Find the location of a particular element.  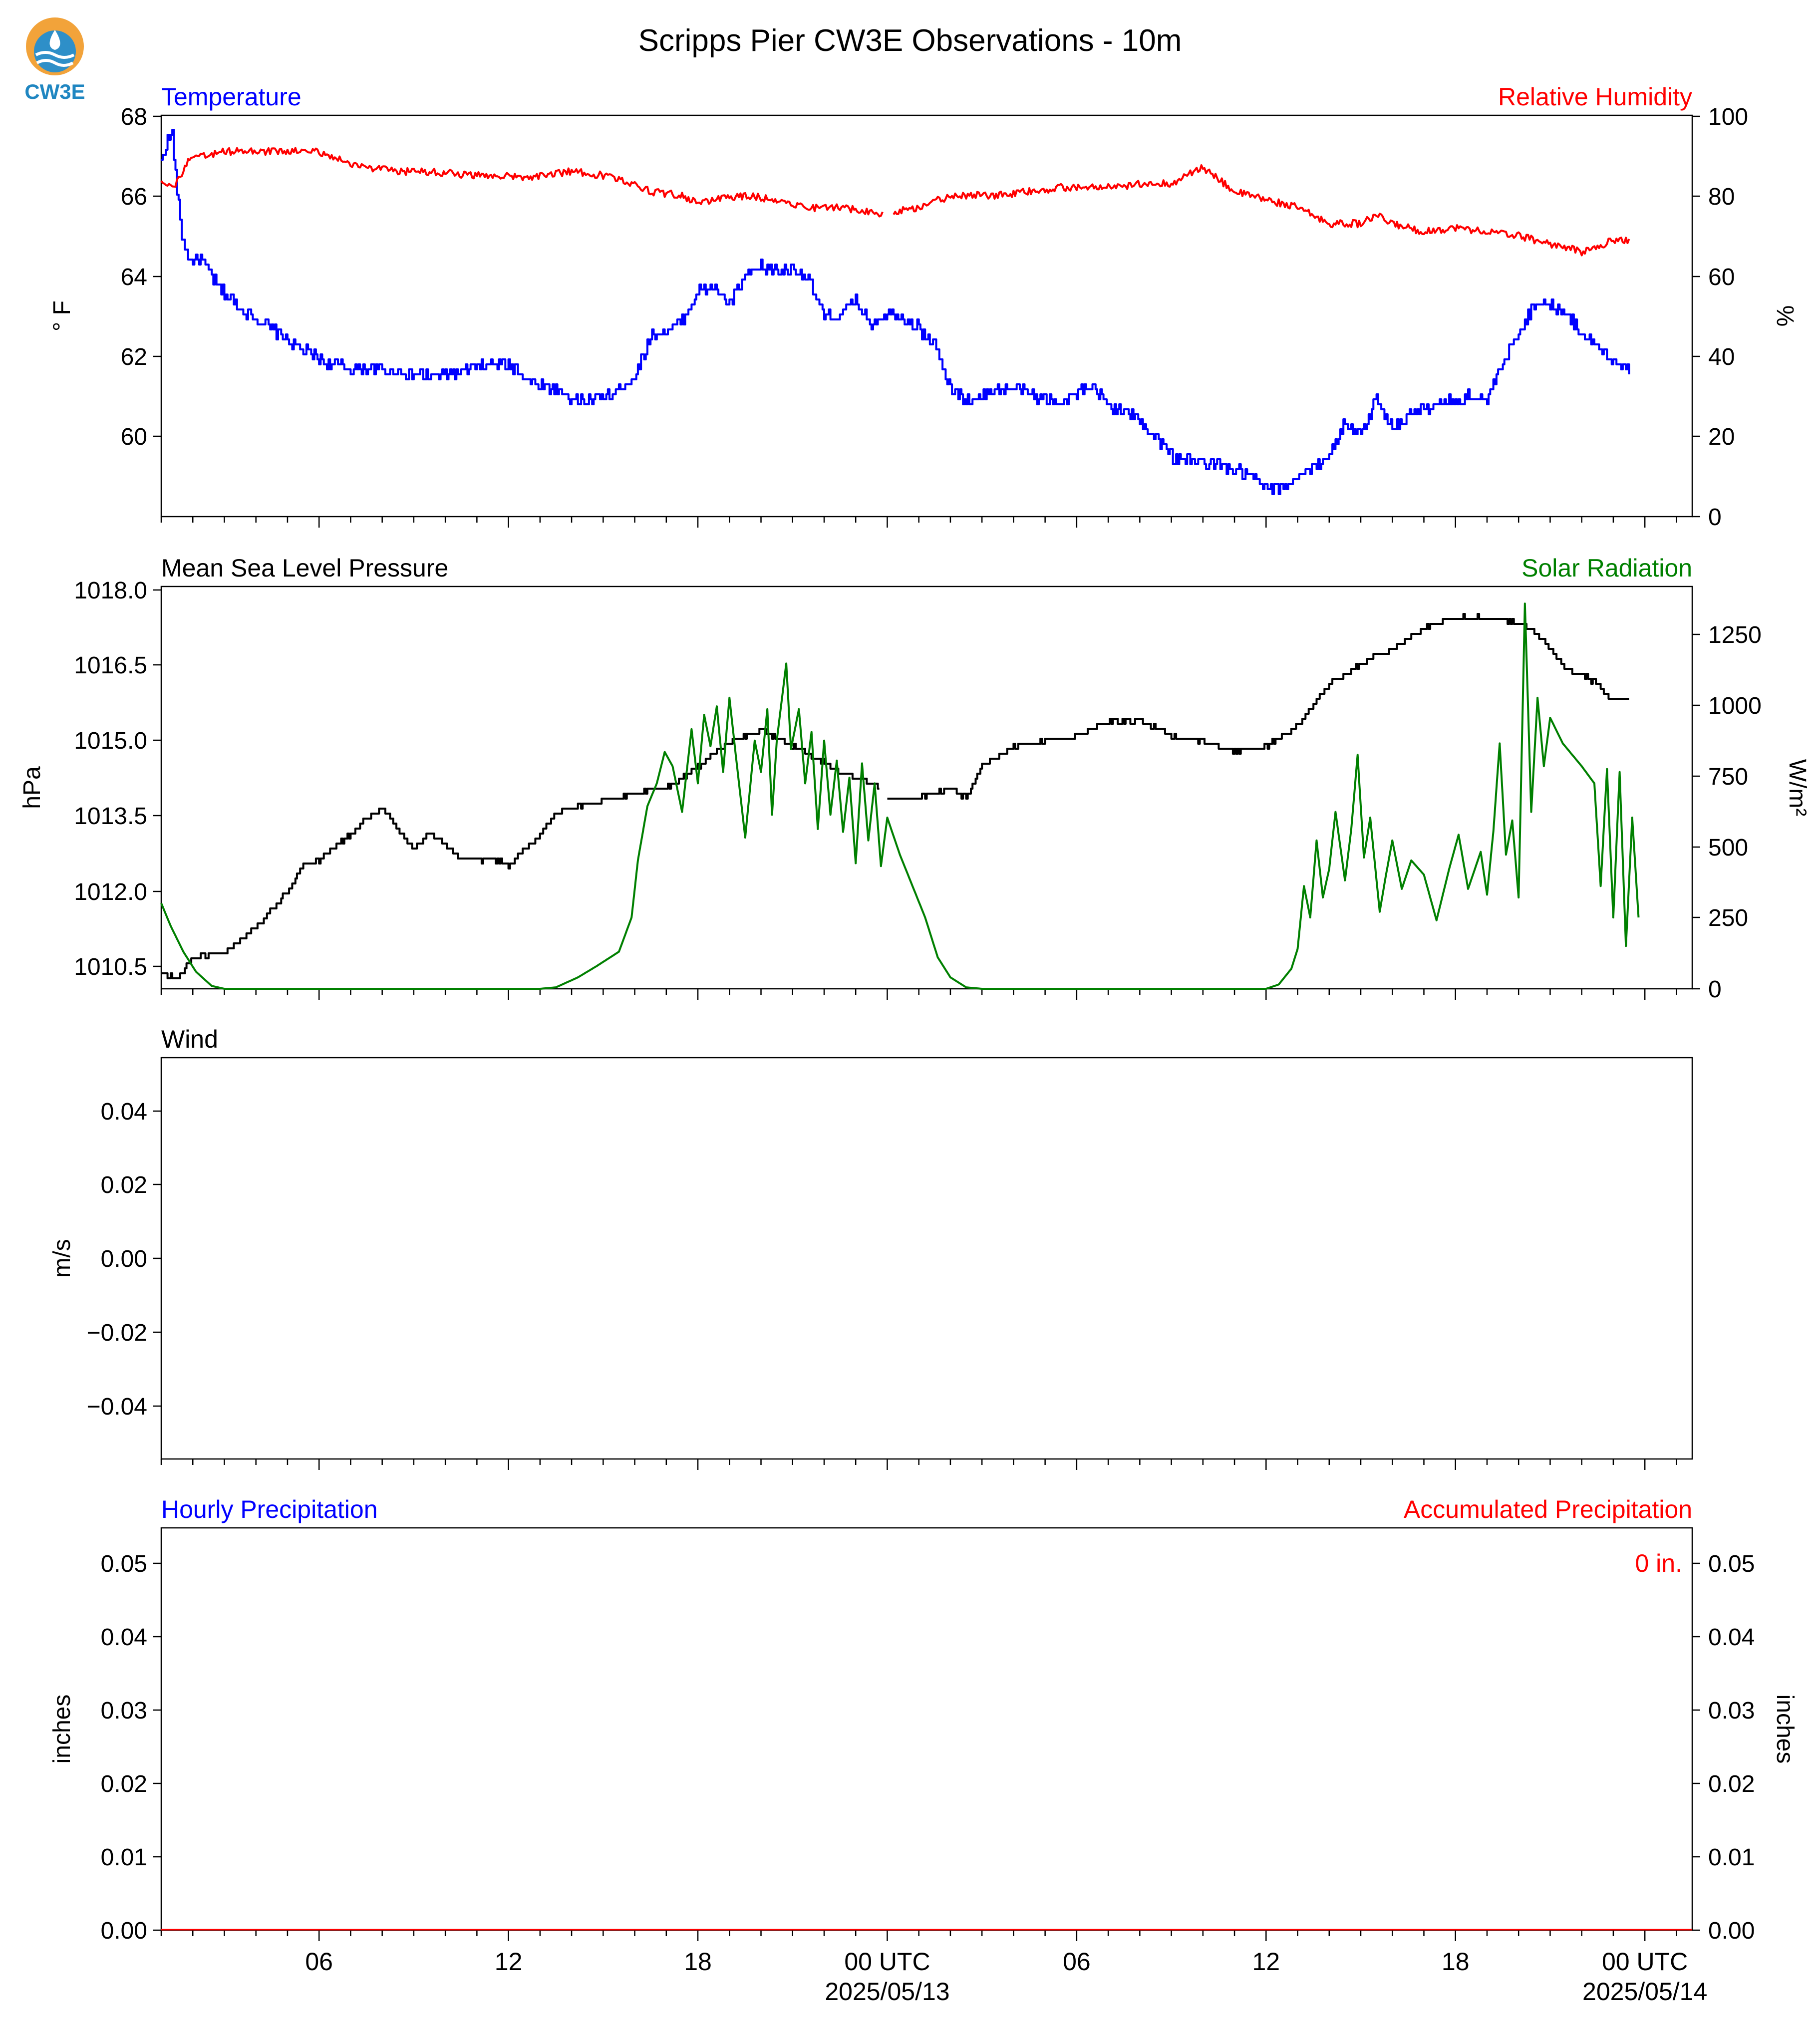

left-title: Mean Sea Level Pressure is located at coordinates (304, 568).